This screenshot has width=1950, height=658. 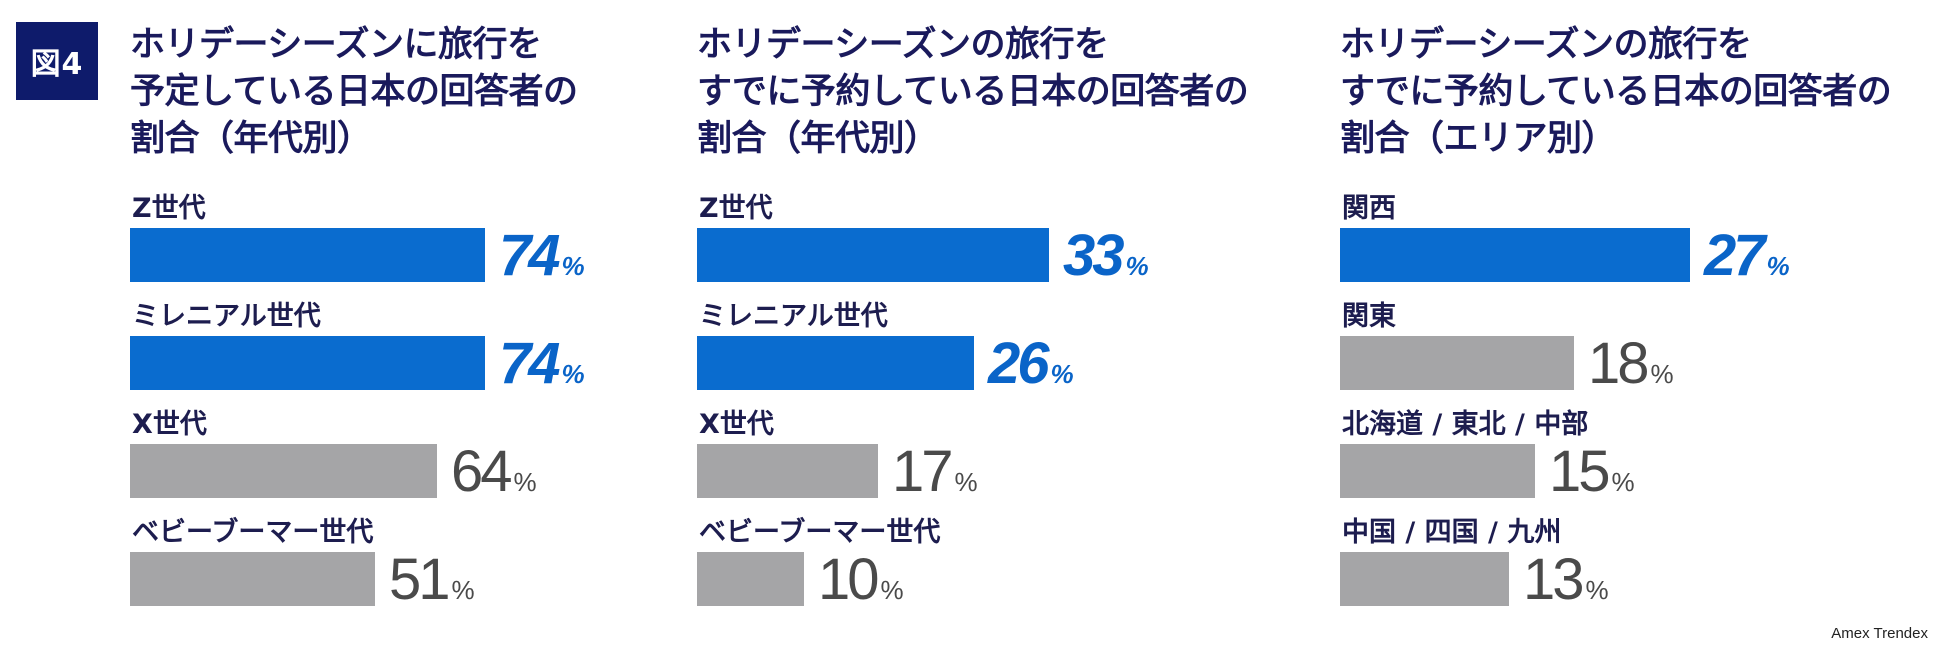 I want to click on value-number: 26, so click(x=1018, y=363).